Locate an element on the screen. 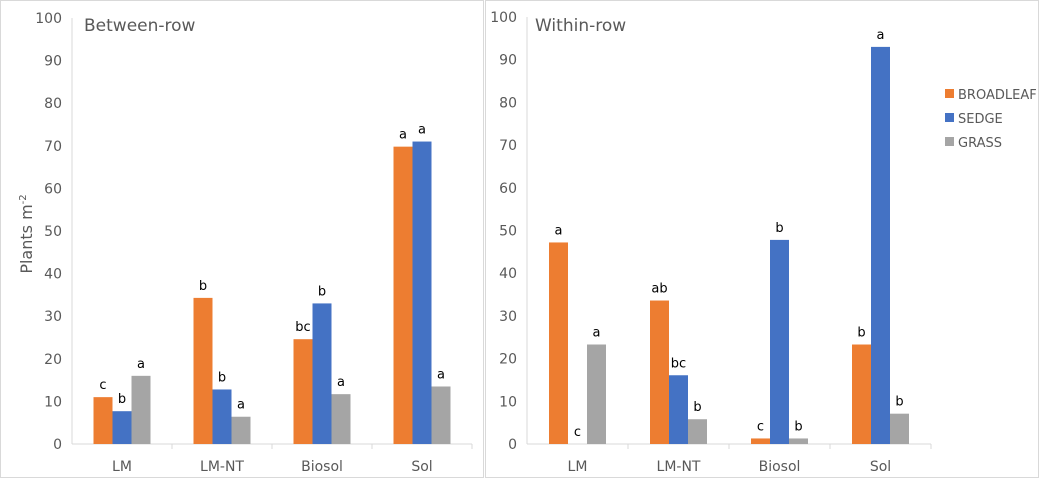 Image resolution: width=1040 pixels, height=484 pixels. significance-letter: ab is located at coordinates (659, 289).